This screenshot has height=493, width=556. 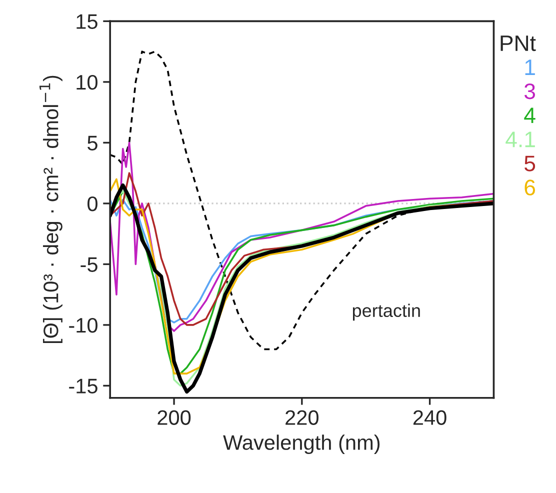 What do you see at coordinates (89, 264) in the screenshot?
I see `y-tick-label: -5` at bounding box center [89, 264].